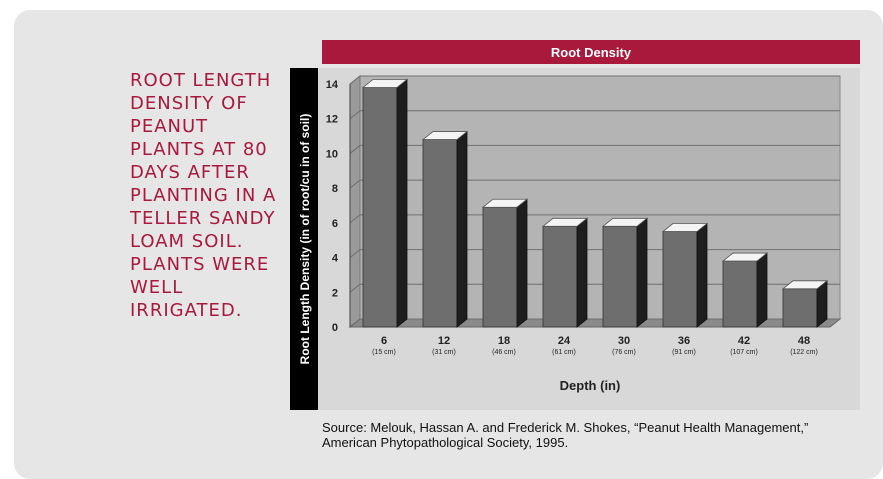 This screenshot has width=883, height=479. I want to click on x-tick-sublabel: (31 cm), so click(444, 352).